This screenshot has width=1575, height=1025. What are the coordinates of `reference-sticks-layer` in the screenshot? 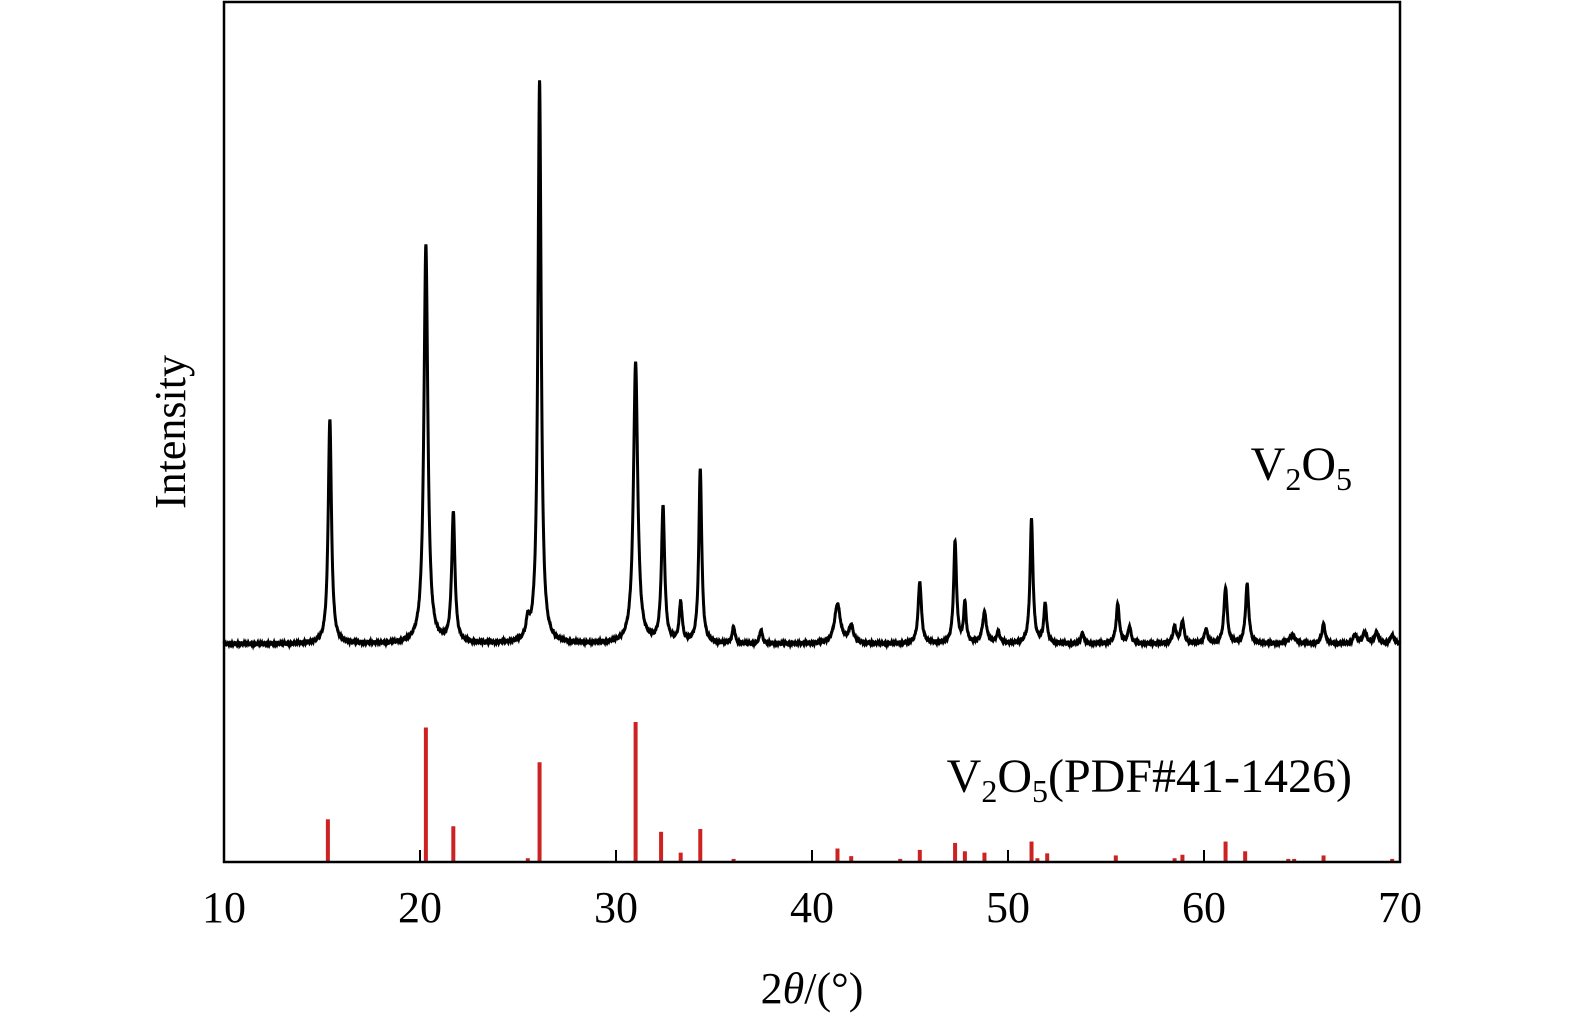 It's located at (860, 791).